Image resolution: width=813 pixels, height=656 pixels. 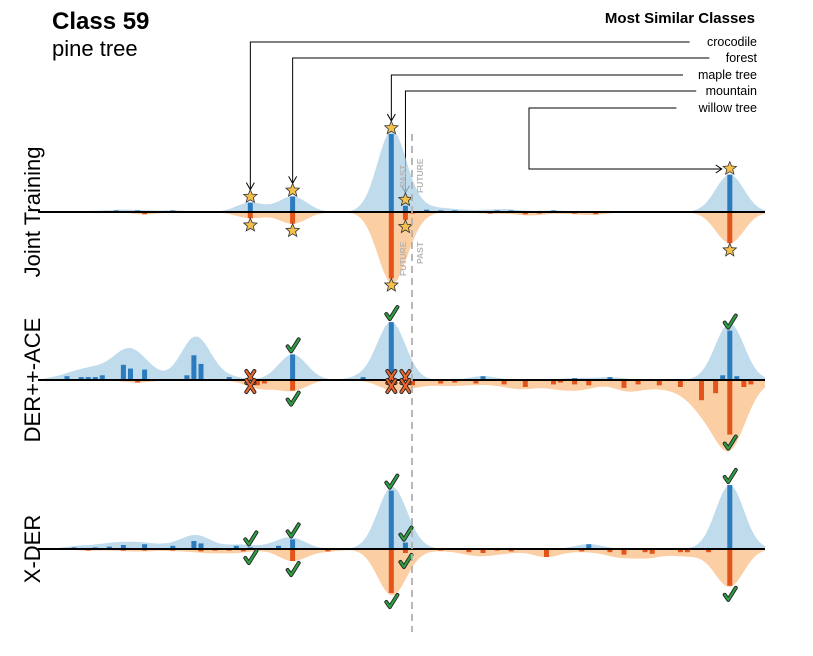 I want to click on future-label-top: FUTURE, so click(x=420, y=175).